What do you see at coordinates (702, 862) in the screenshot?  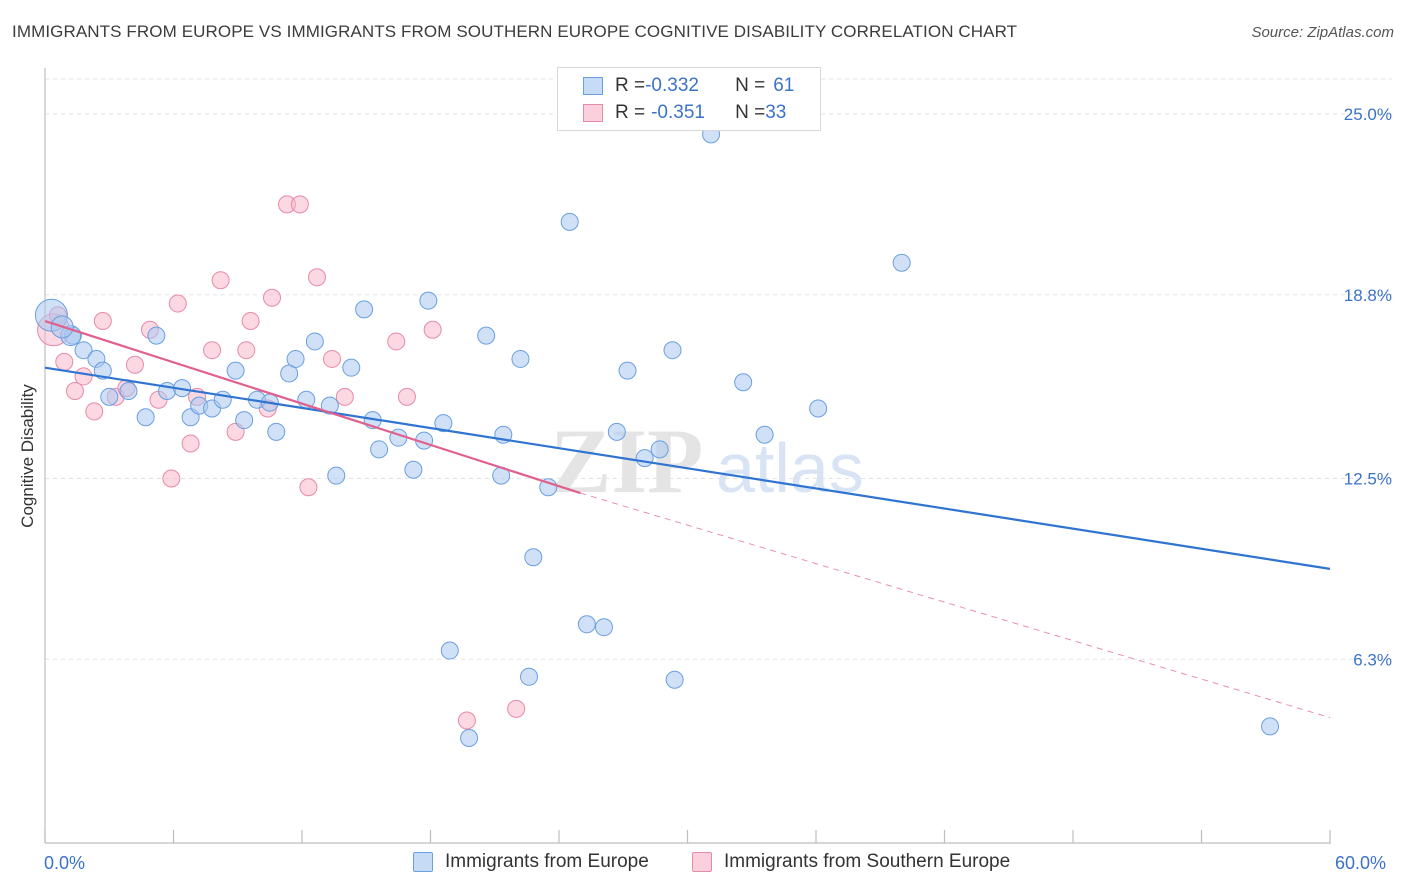 I see `legend-swatch-southern-europe` at bounding box center [702, 862].